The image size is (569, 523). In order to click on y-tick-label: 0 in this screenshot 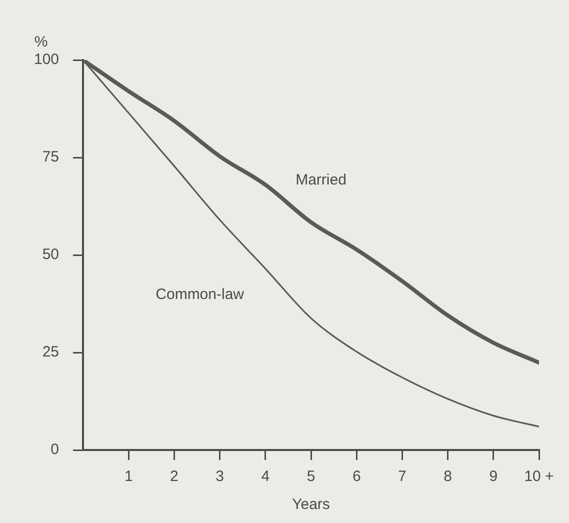, I will do `click(55, 449)`.